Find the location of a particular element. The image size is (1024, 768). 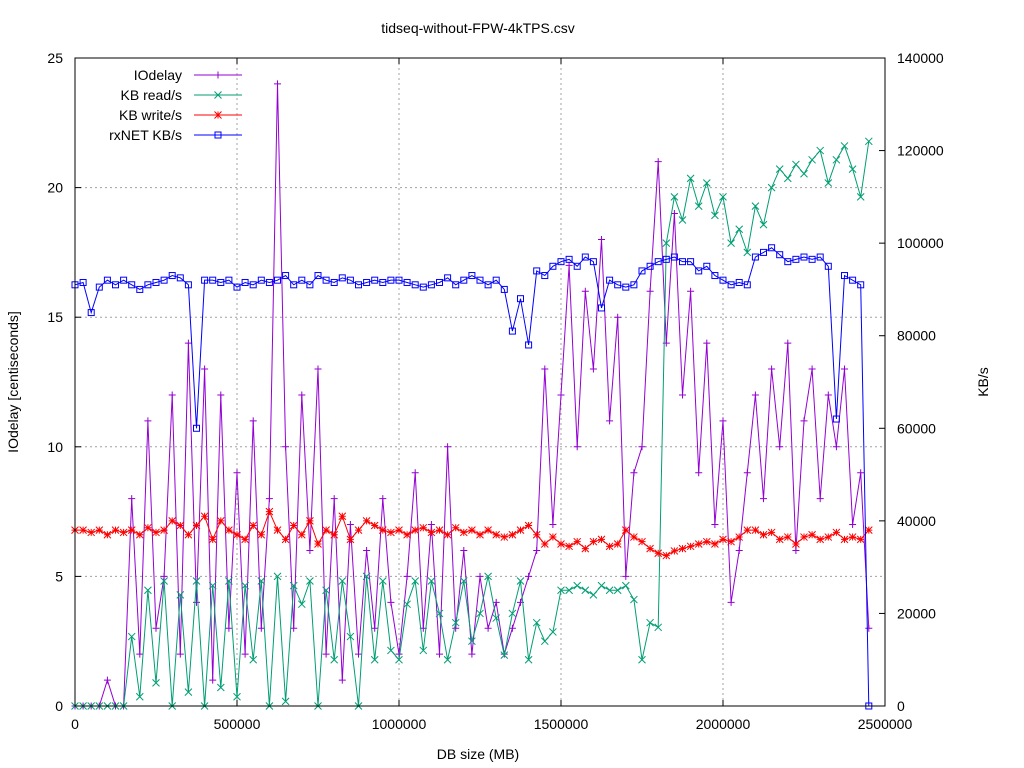

y-tick-label: 10 is located at coordinates (55, 447).